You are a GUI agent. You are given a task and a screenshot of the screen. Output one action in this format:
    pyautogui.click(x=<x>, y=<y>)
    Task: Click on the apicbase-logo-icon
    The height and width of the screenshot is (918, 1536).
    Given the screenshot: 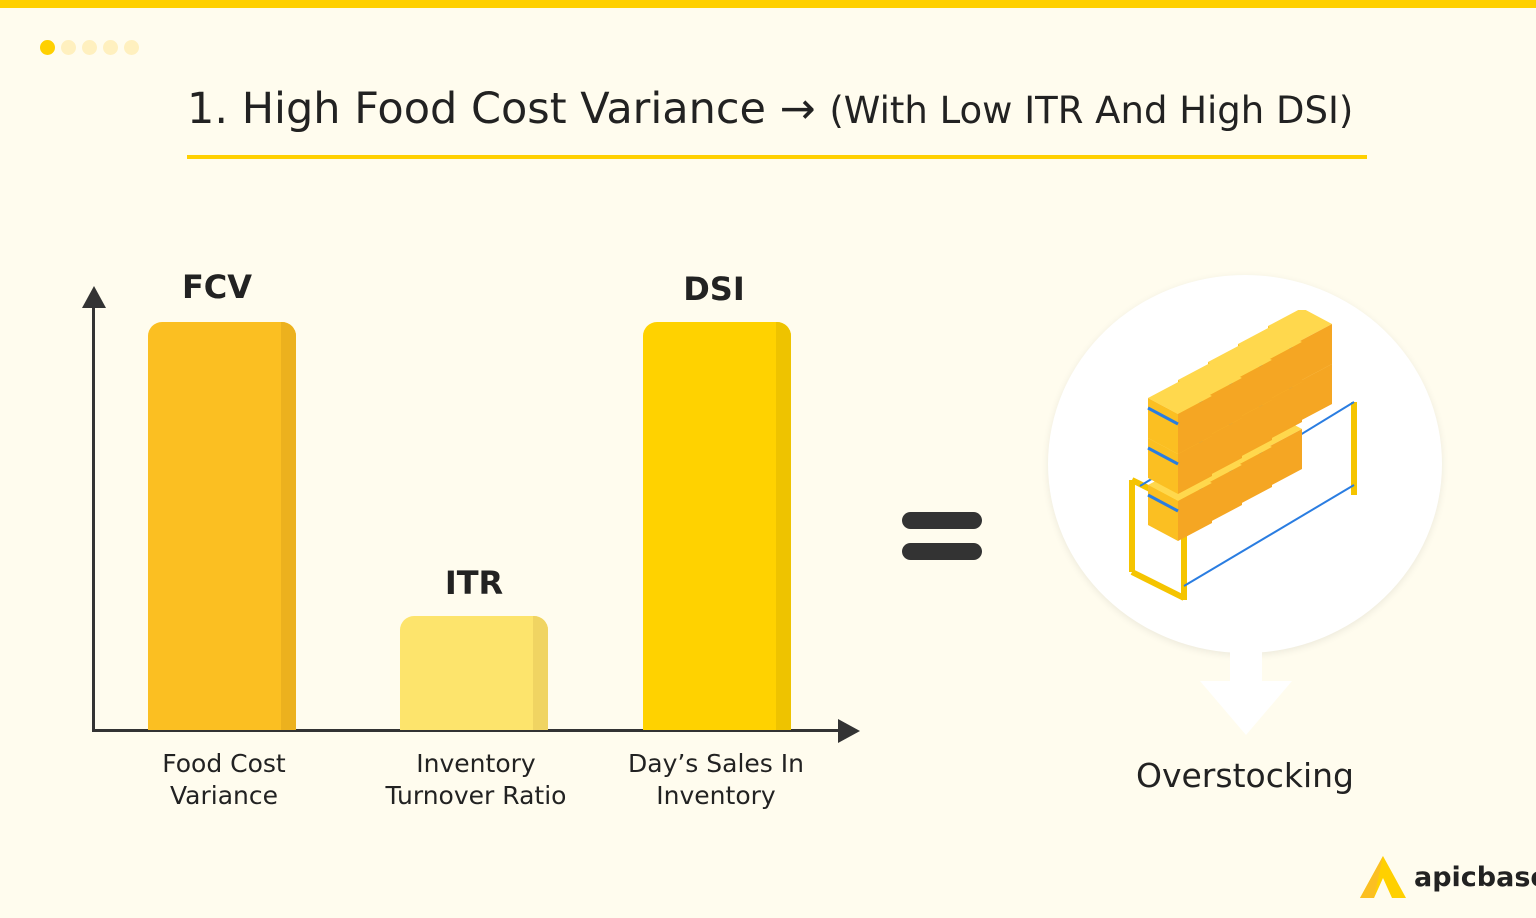 What is the action you would take?
    pyautogui.click(x=1383, y=877)
    